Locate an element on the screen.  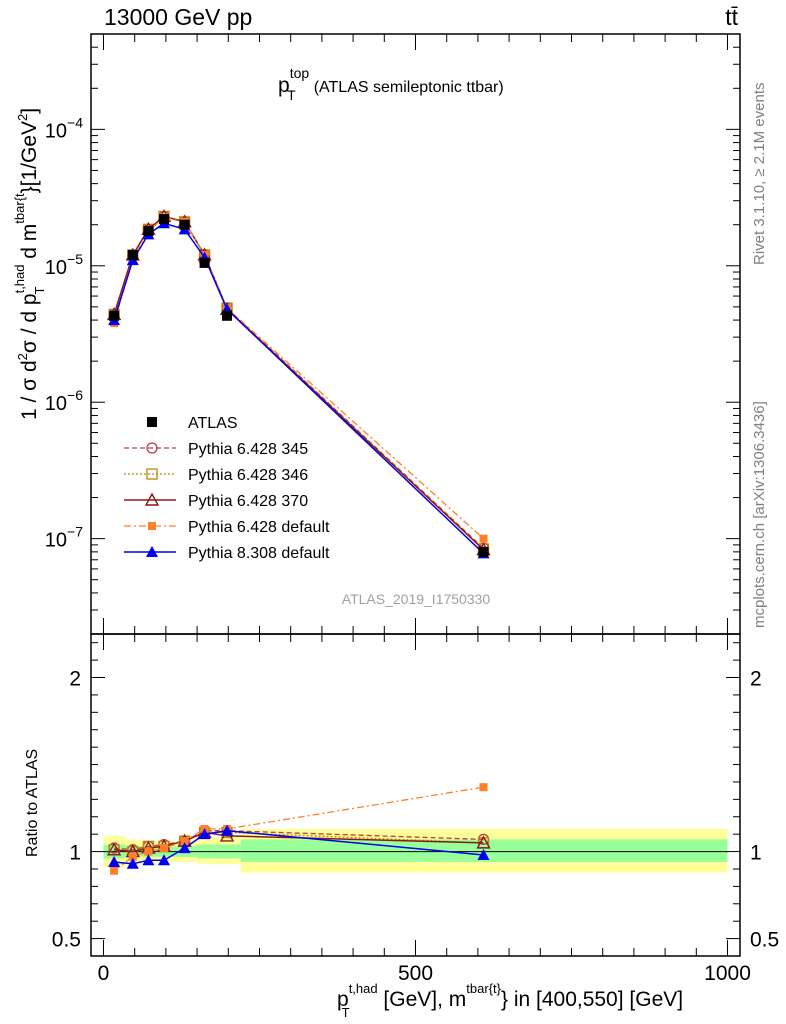
legend-item-p8def: Pythia 8.308 default is located at coordinates (227, 553).